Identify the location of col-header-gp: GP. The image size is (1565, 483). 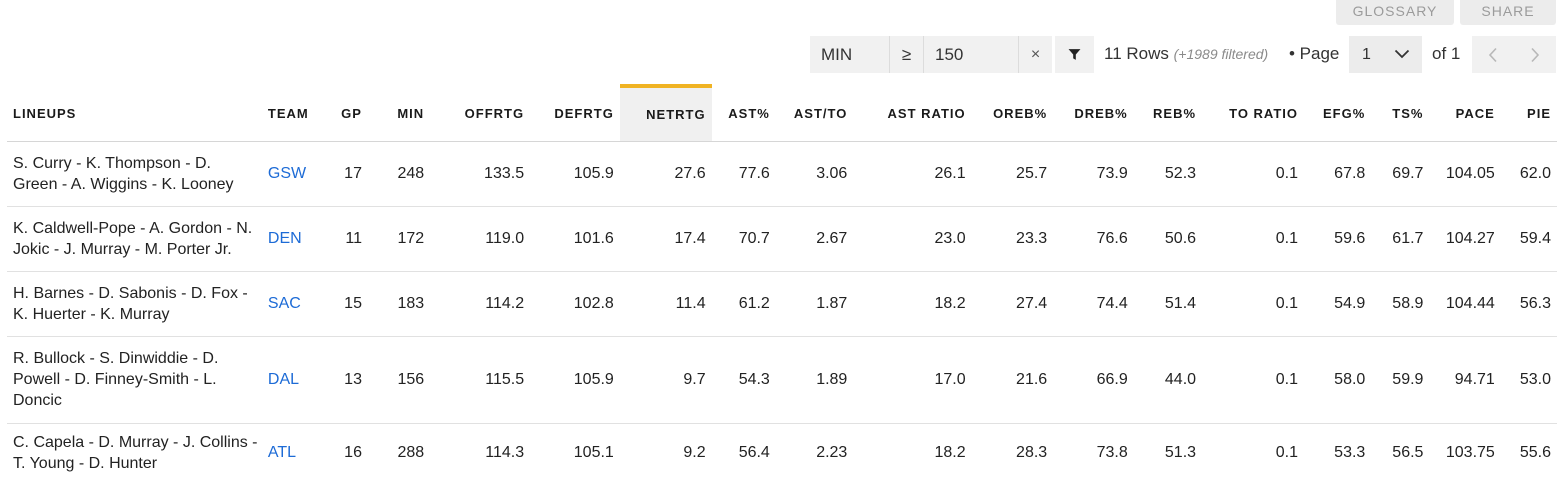
(340, 114).